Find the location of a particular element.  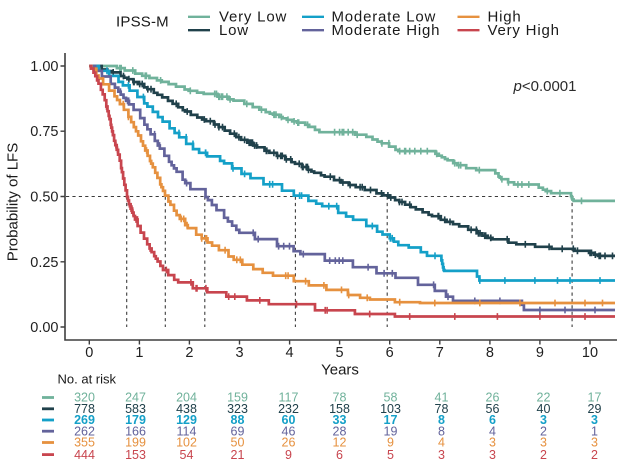

svg-text: 56 is located at coordinates (493, 409).